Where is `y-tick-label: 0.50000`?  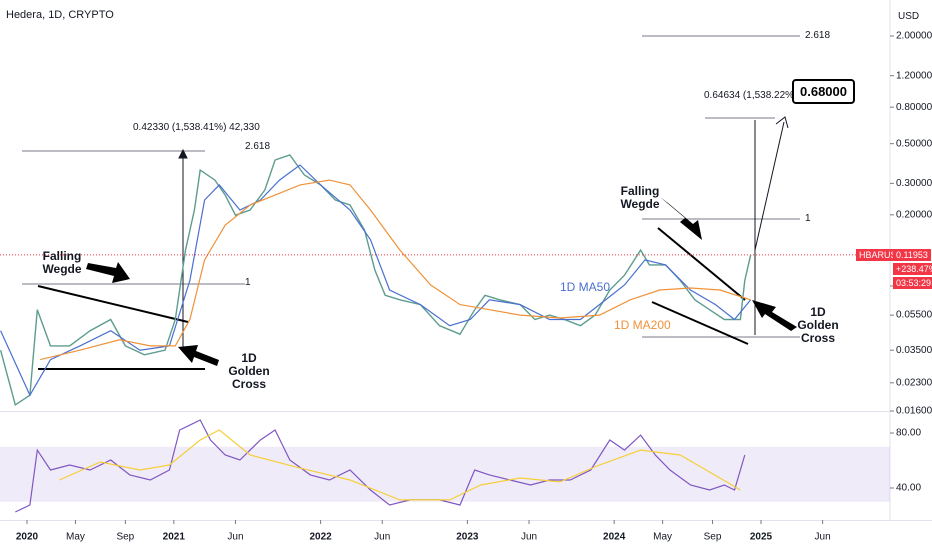 y-tick-label: 0.50000 is located at coordinates (914, 143).